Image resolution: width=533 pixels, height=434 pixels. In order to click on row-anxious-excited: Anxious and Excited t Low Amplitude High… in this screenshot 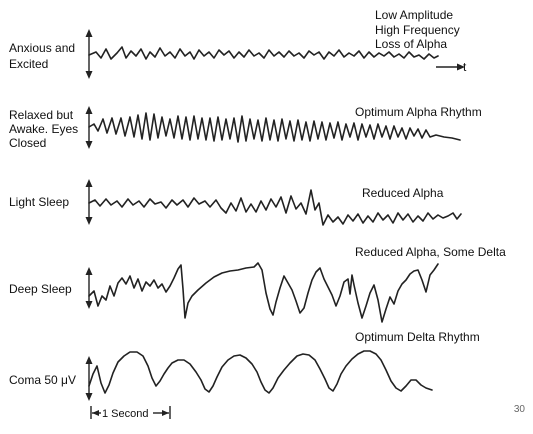, I will do `click(238, 43)`.